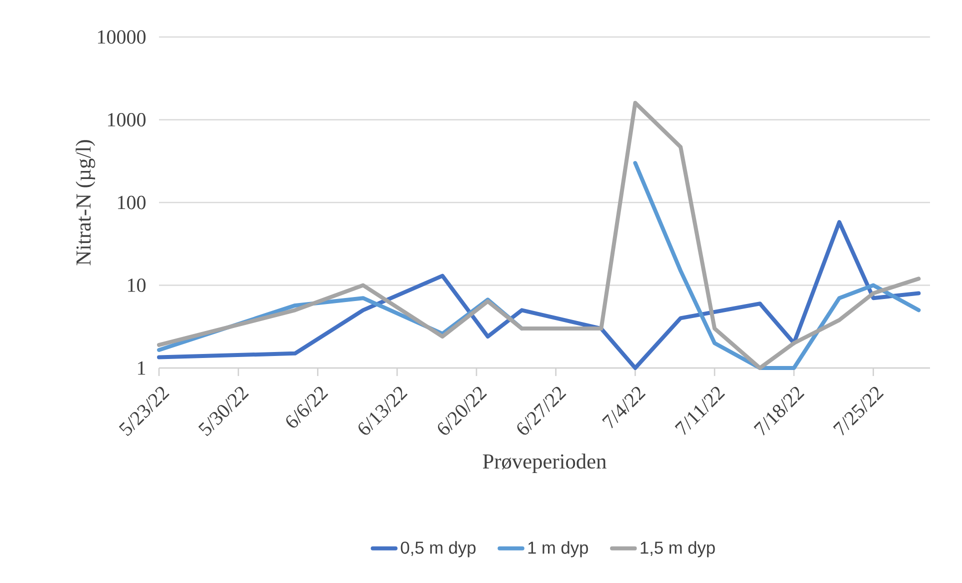 The width and height of the screenshot is (962, 583). What do you see at coordinates (438, 549) in the screenshot?
I see `legend-label: 0,5 m dyp` at bounding box center [438, 549].